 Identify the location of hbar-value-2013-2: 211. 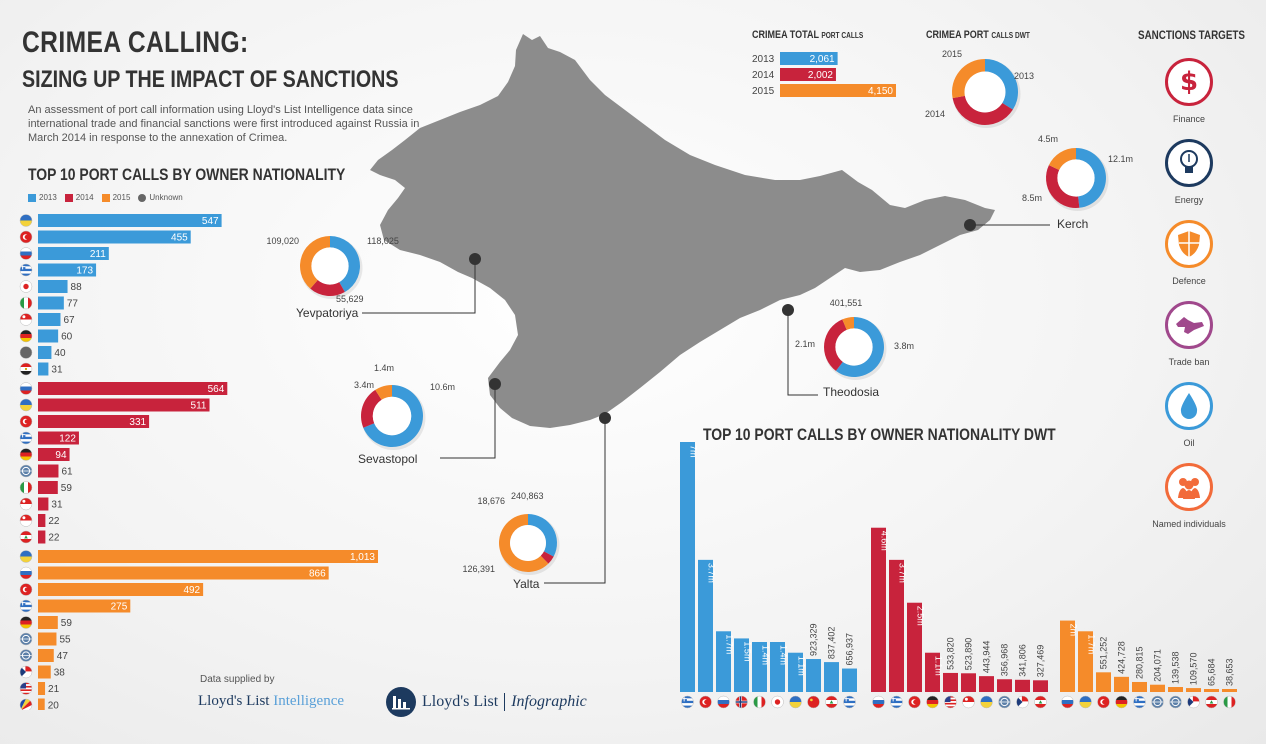
(98, 254).